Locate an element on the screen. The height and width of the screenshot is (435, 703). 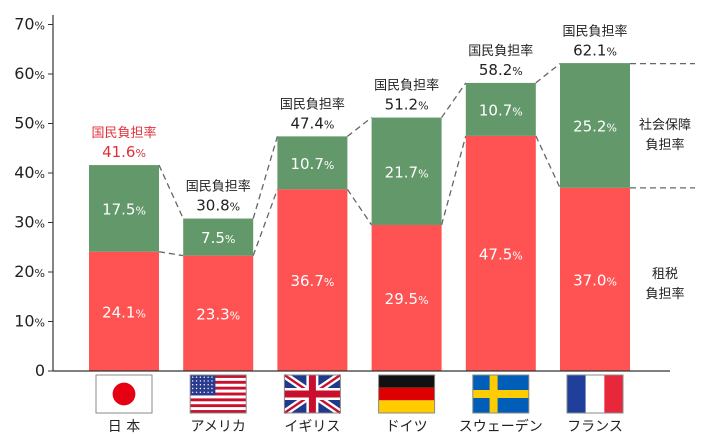
social-value-label-value: 21.7 is located at coordinates (401, 172).